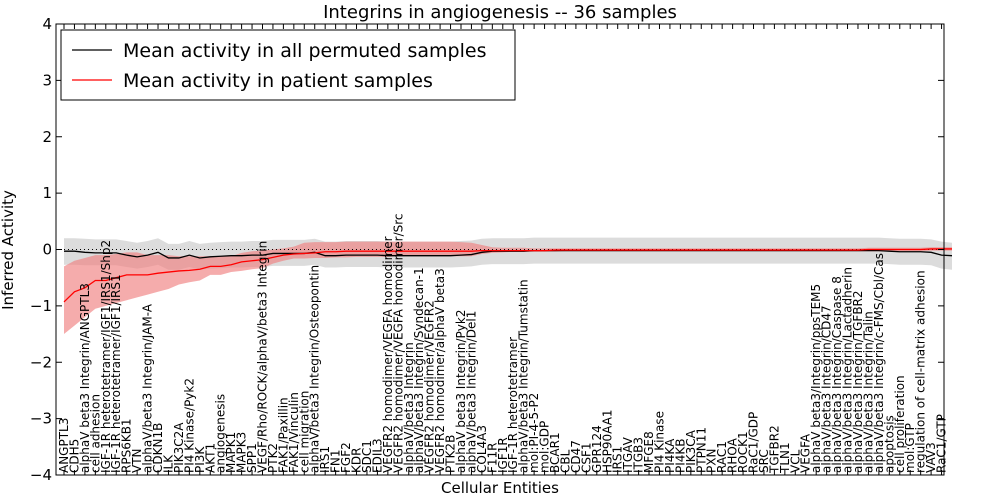  What do you see at coordinates (47, 137) in the screenshot?
I see `y-tick-label: 2` at bounding box center [47, 137].